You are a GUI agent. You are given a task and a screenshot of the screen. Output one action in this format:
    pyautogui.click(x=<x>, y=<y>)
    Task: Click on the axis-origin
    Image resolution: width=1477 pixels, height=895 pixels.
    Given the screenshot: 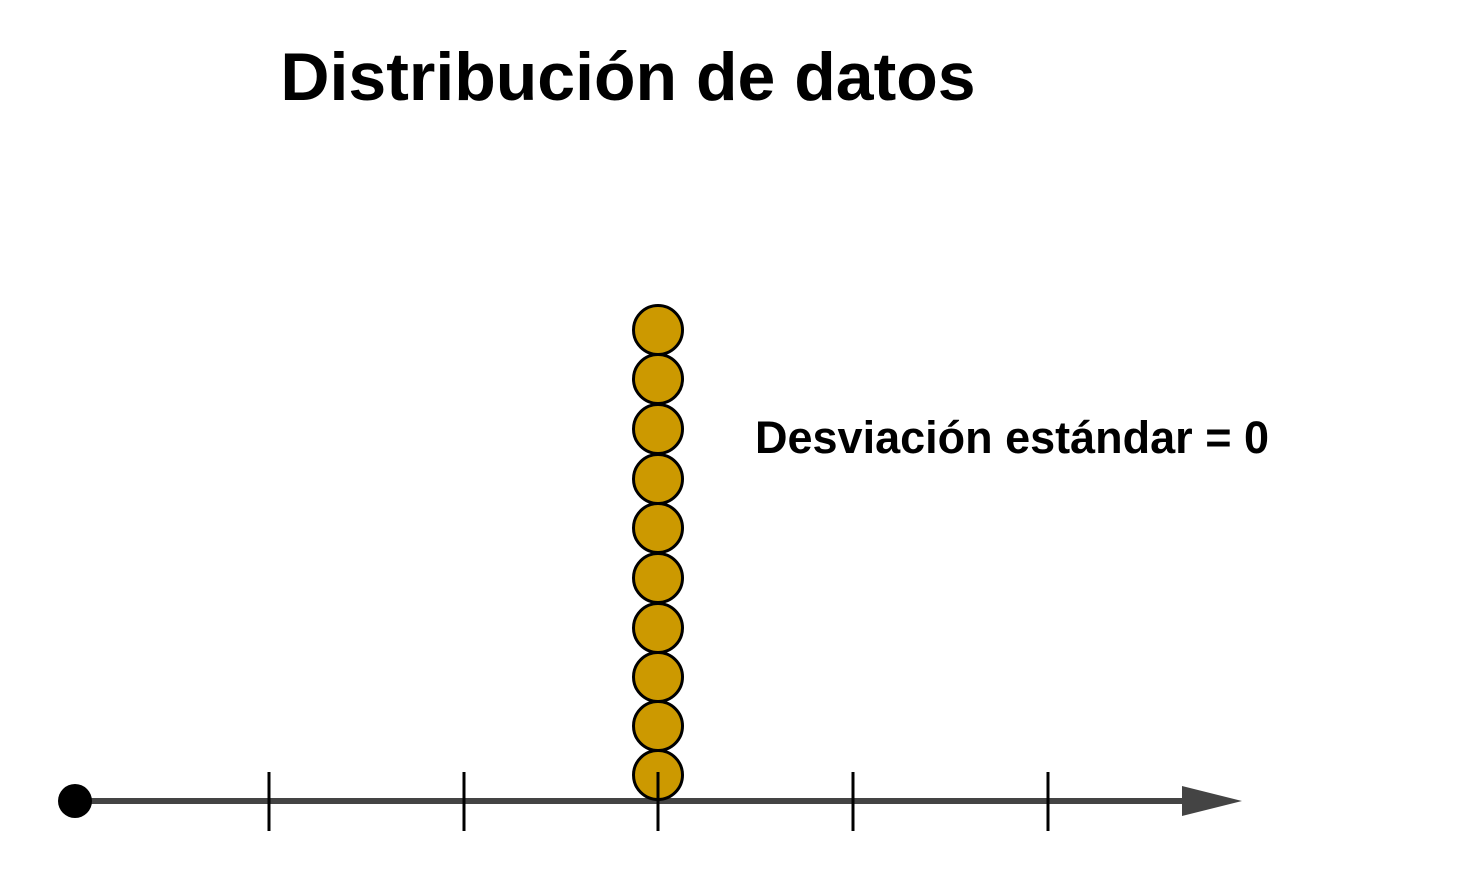 What is the action you would take?
    pyautogui.click(x=75, y=801)
    